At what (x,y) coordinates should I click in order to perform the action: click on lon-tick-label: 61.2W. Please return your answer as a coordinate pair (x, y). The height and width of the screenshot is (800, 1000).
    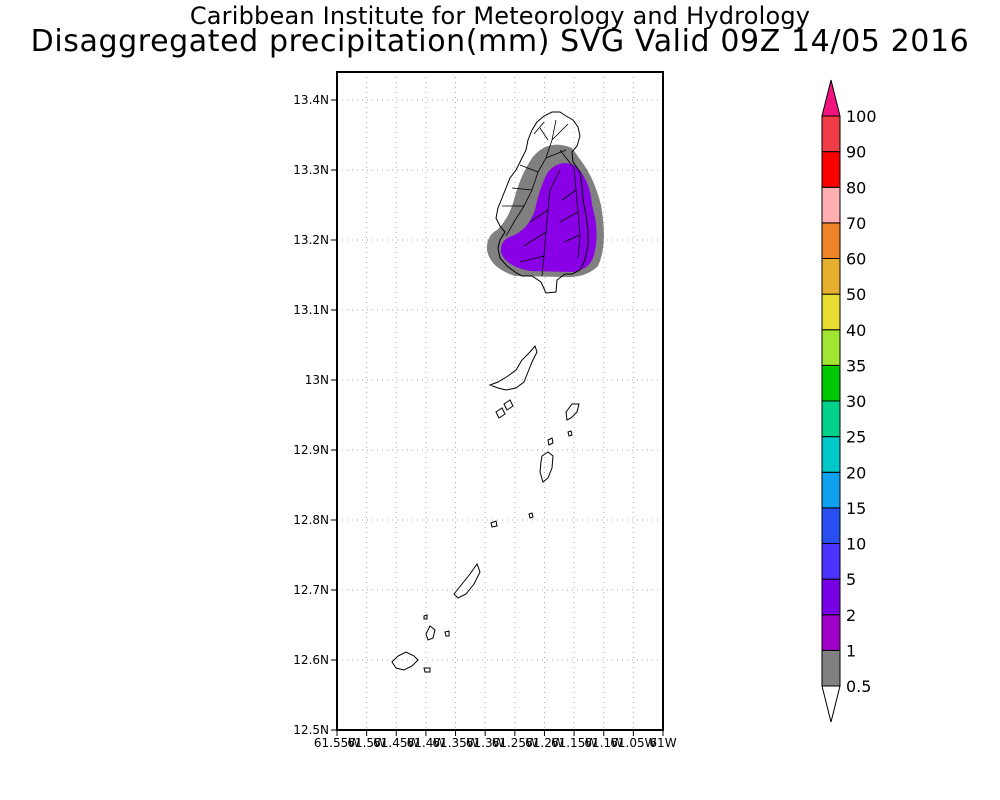
    Looking at the image, I should click on (544, 743).